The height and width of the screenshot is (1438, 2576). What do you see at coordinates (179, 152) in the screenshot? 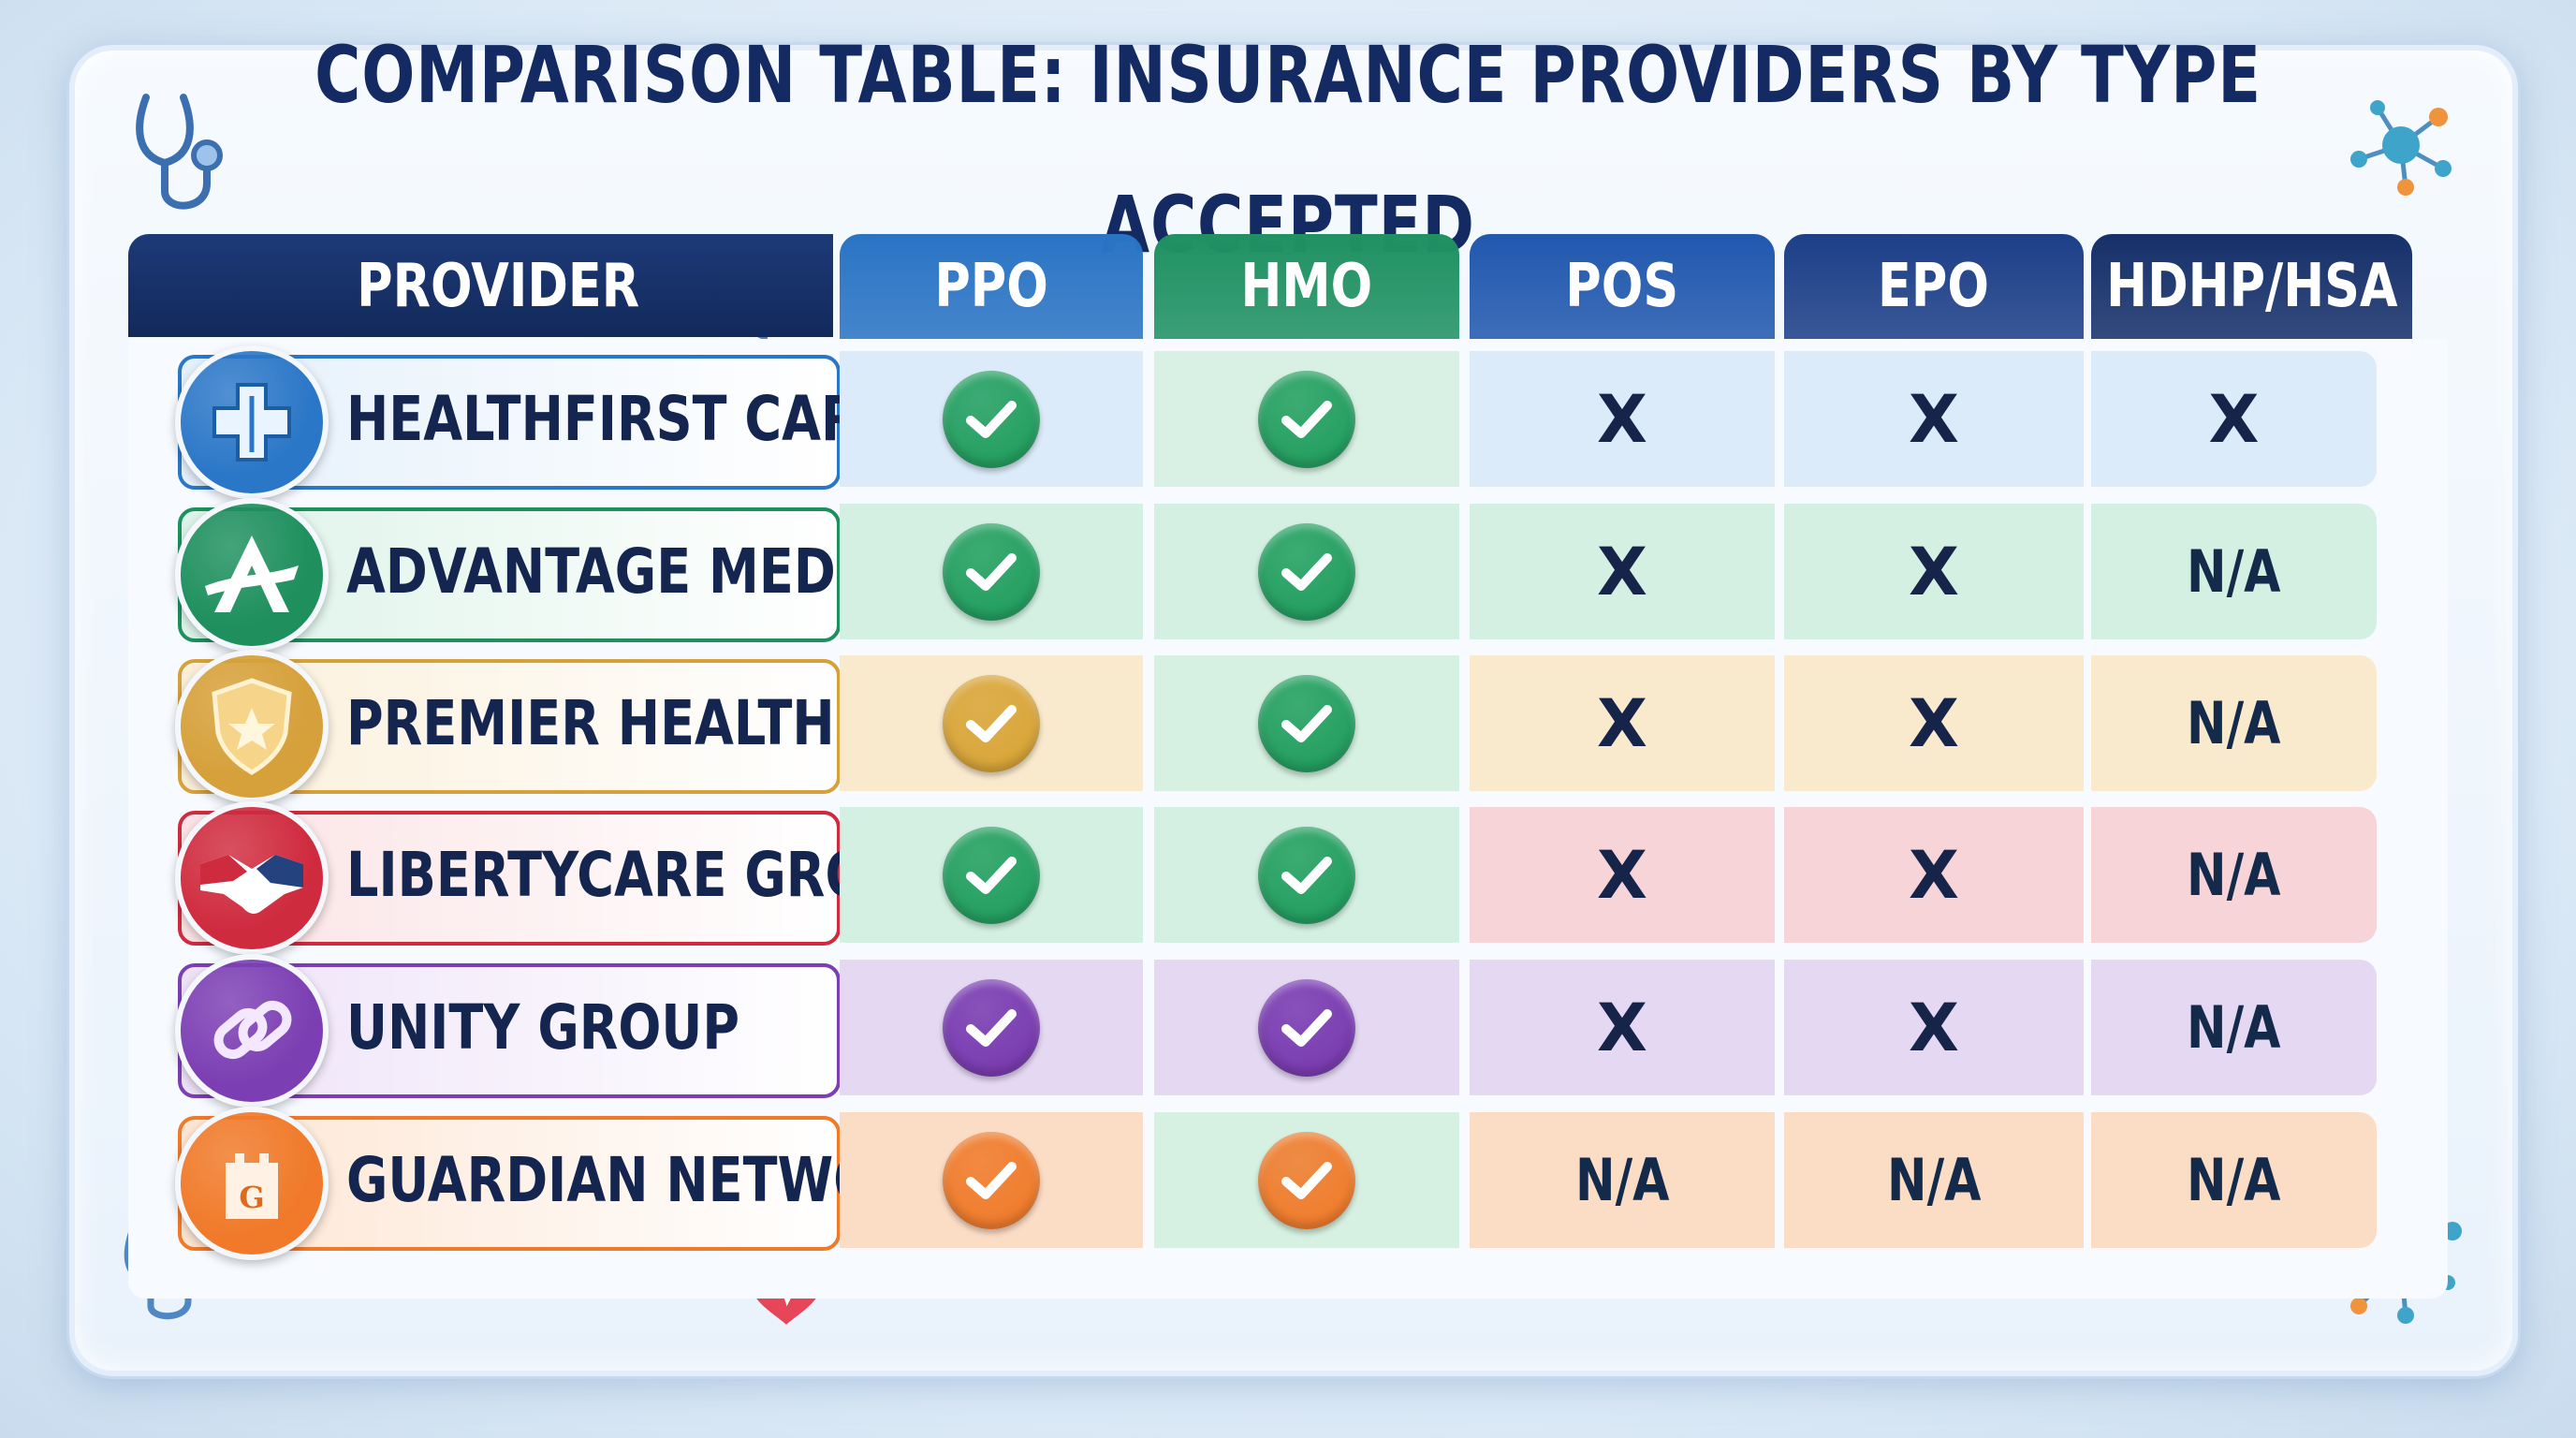
I see `stethoscope-icon` at bounding box center [179, 152].